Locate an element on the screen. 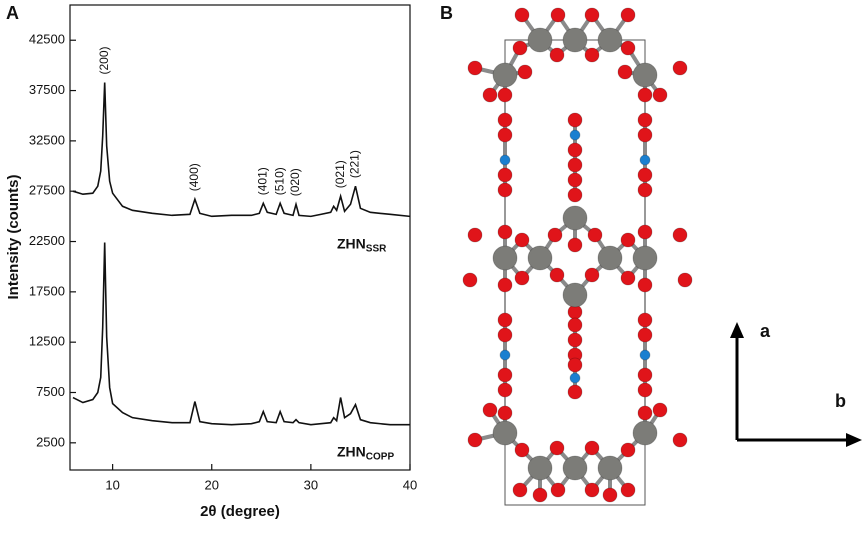  y-tick-label: 12500 is located at coordinates (47, 341).